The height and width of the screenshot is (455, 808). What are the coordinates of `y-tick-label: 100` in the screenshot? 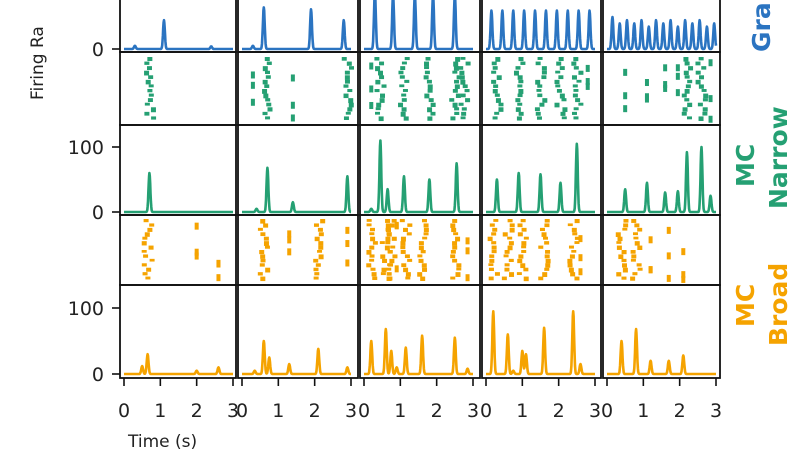 It's located at (86, 309).